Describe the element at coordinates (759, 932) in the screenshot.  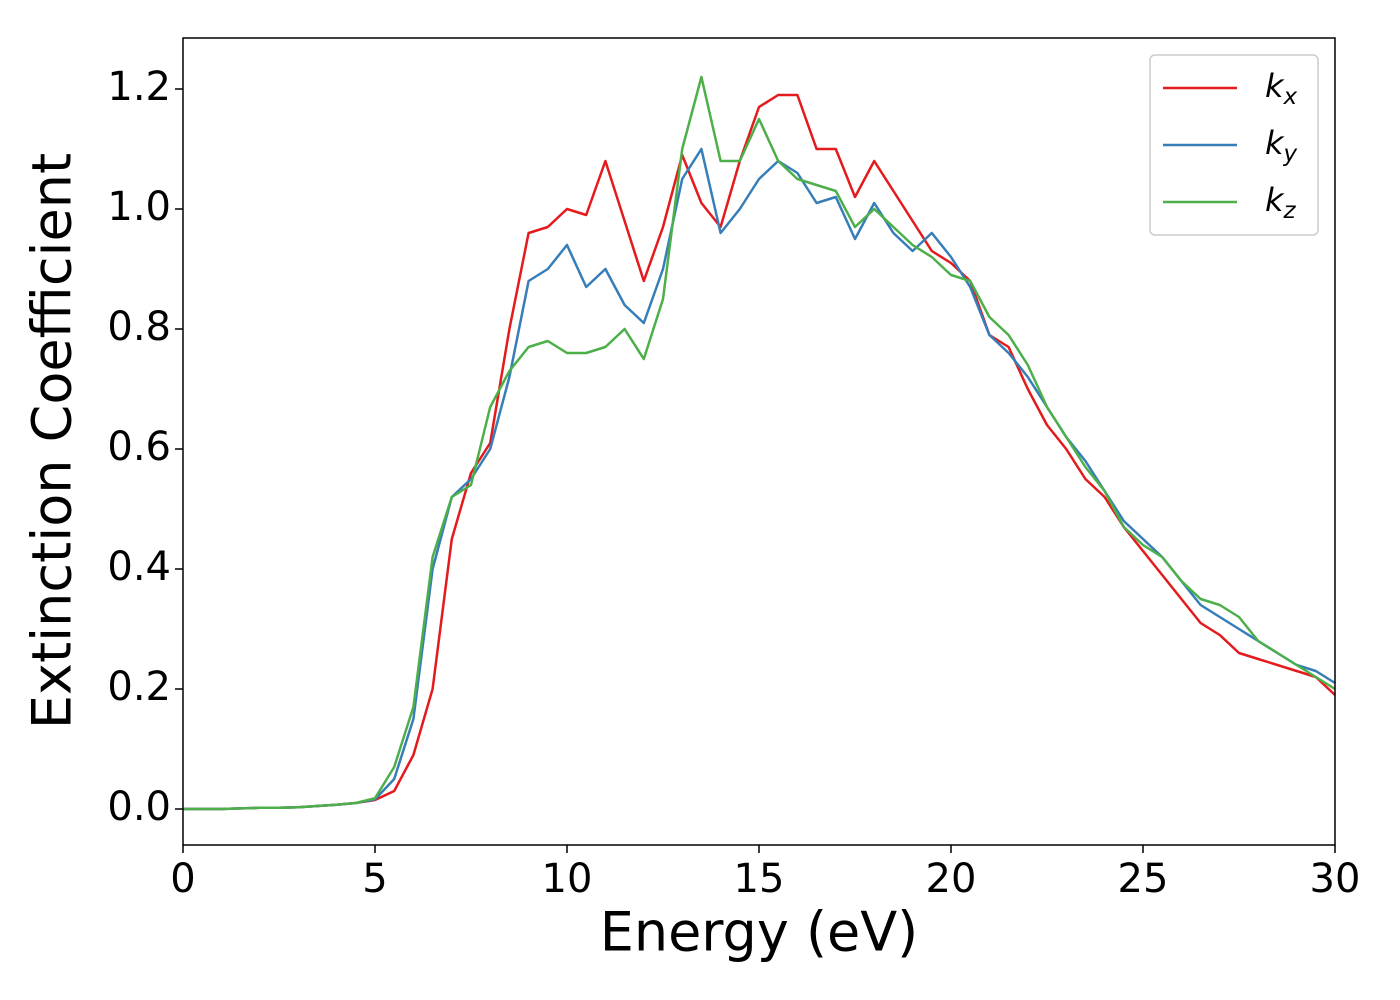
I see `x-axis-label: Energy (eV)` at that location.